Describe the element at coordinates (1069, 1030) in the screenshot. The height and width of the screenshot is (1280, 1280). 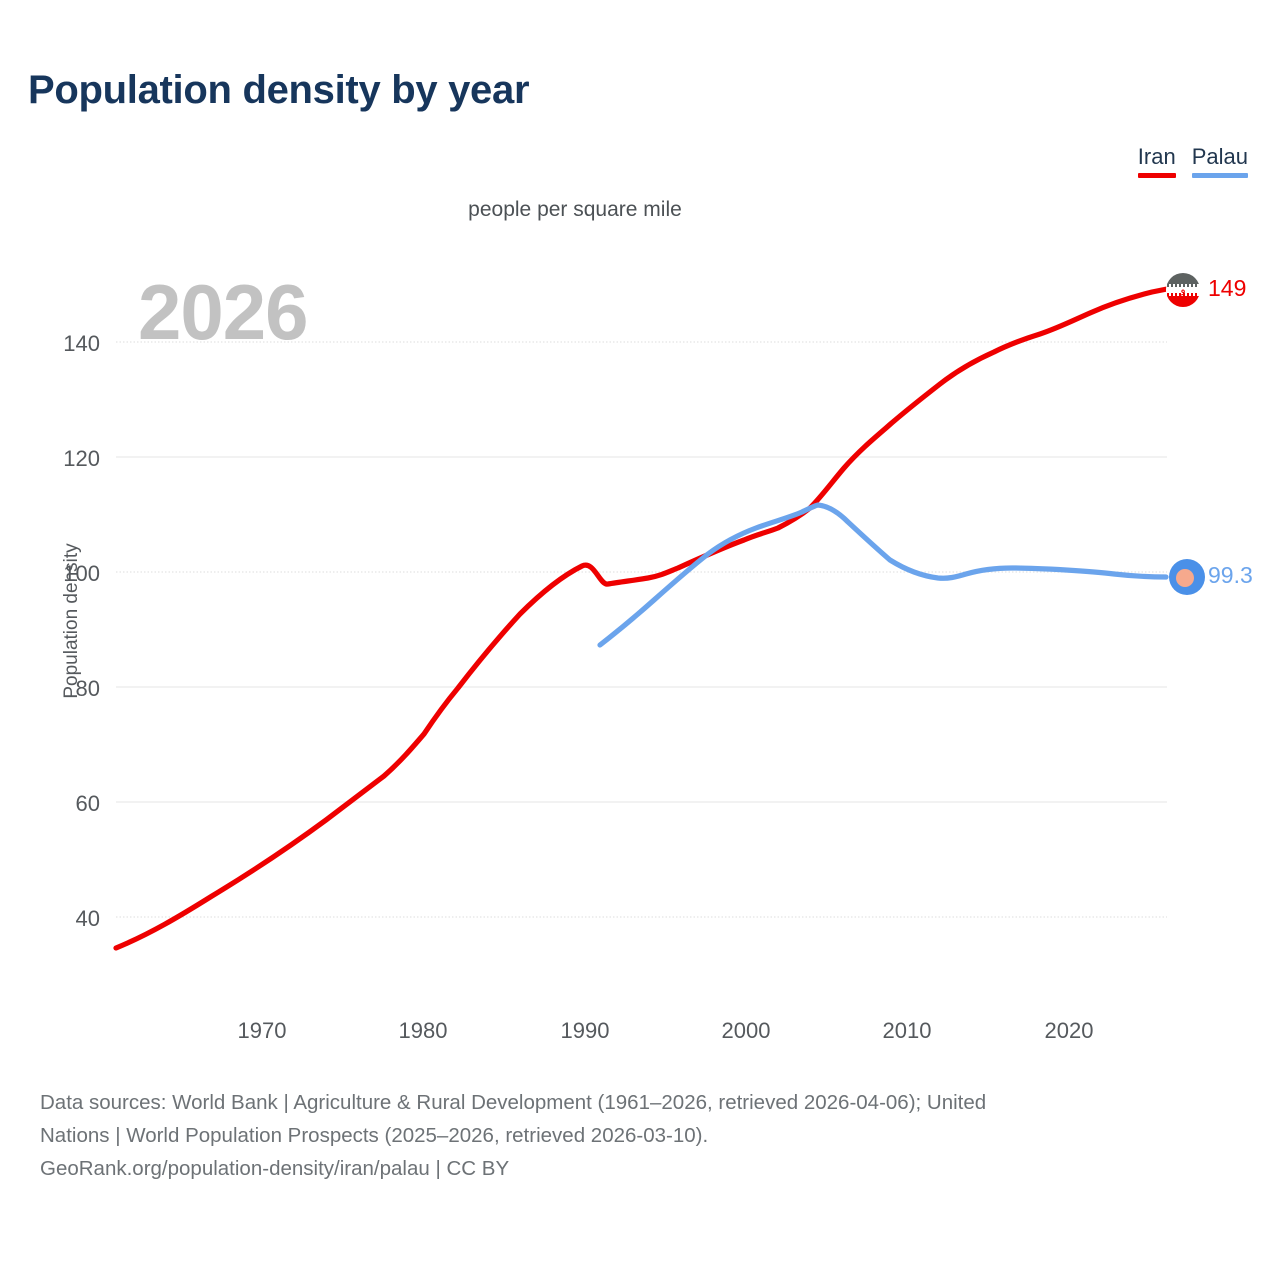
I see `x-tick-label: 2020` at that location.